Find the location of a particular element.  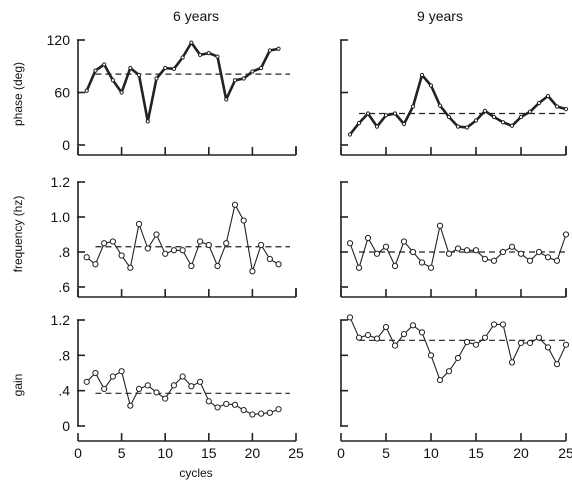

y-tick-label: .8 is located at coordinates (64, 252).